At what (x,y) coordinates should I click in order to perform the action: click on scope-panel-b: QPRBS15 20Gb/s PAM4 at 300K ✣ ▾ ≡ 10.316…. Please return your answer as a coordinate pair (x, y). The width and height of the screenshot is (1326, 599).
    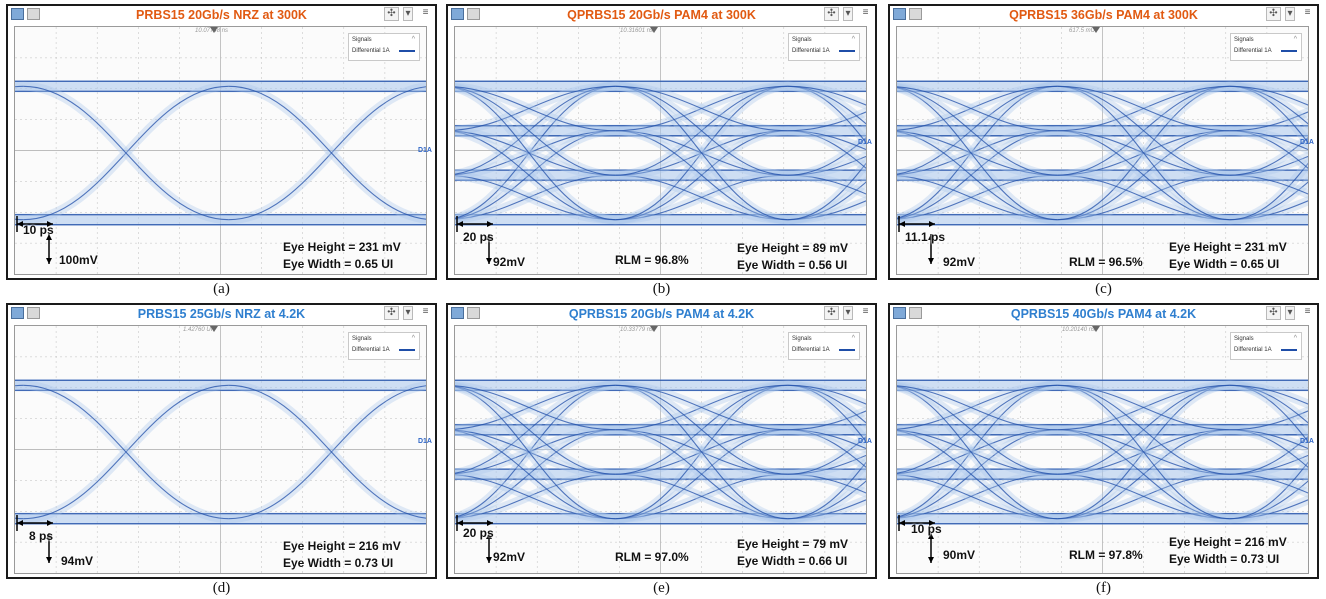
    Looking at the image, I should click on (661, 142).